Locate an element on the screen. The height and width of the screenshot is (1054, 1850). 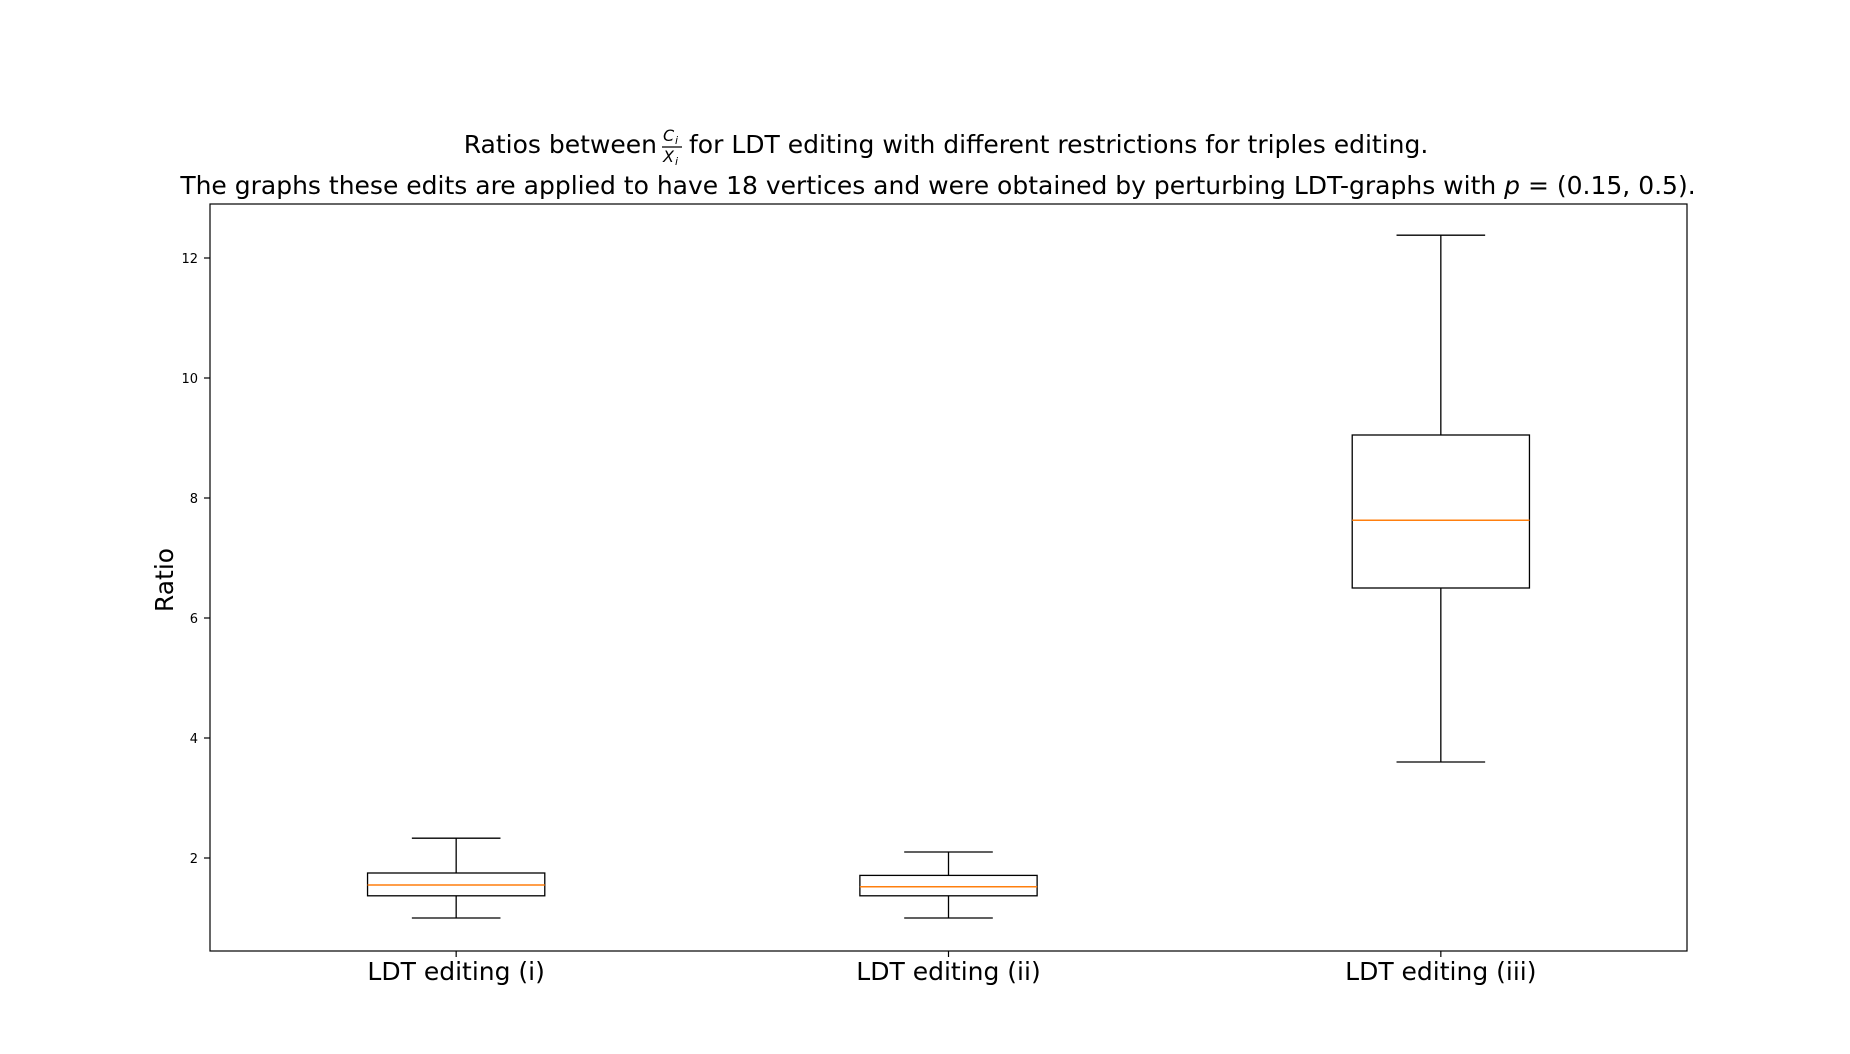
y-tick-label: 2 is located at coordinates (194, 859).